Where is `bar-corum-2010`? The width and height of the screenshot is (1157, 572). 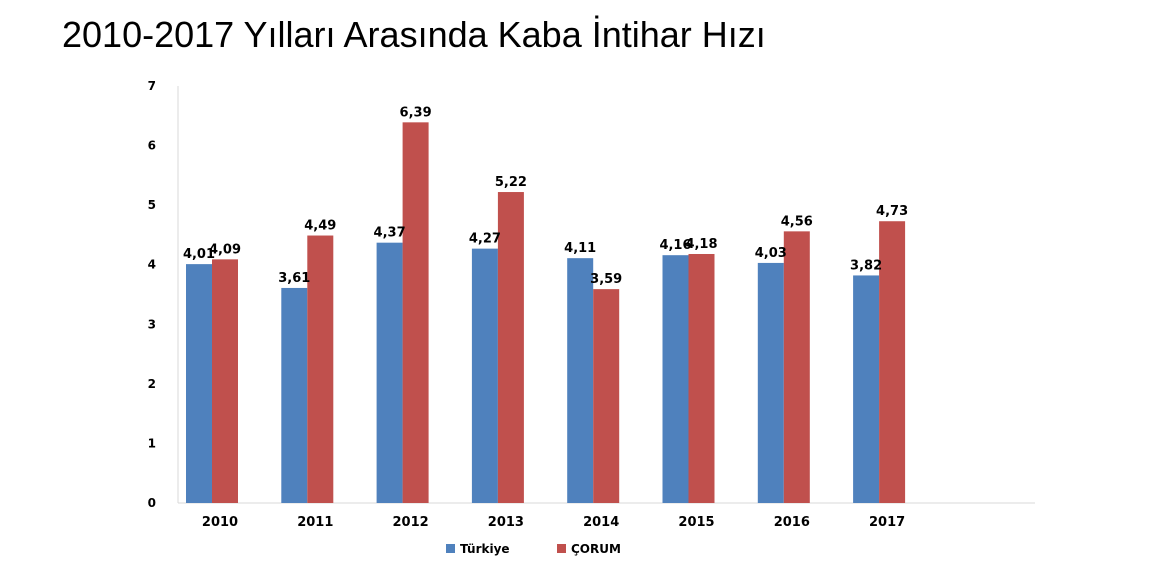
bar-corum-2010 is located at coordinates (225, 381).